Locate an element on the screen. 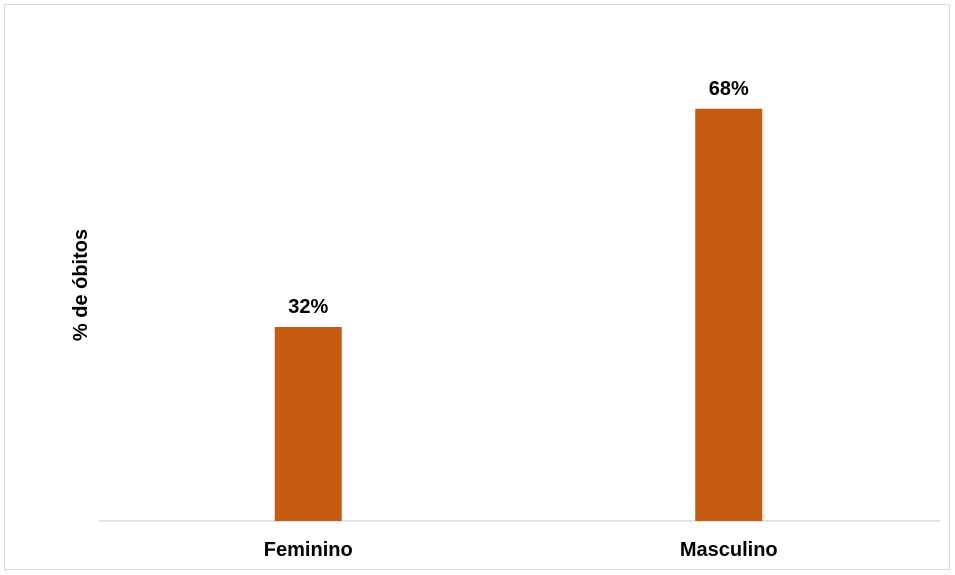 This screenshot has height=575, width=955. y-axis-title: % de óbitos is located at coordinates (81, 285).